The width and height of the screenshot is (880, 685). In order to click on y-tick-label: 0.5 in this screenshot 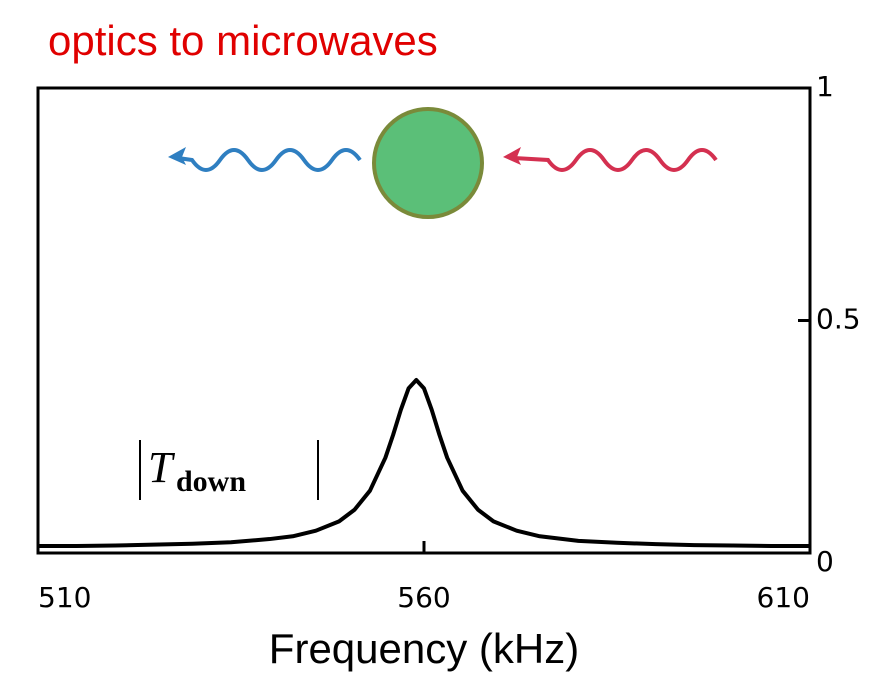, I will do `click(838, 319)`.